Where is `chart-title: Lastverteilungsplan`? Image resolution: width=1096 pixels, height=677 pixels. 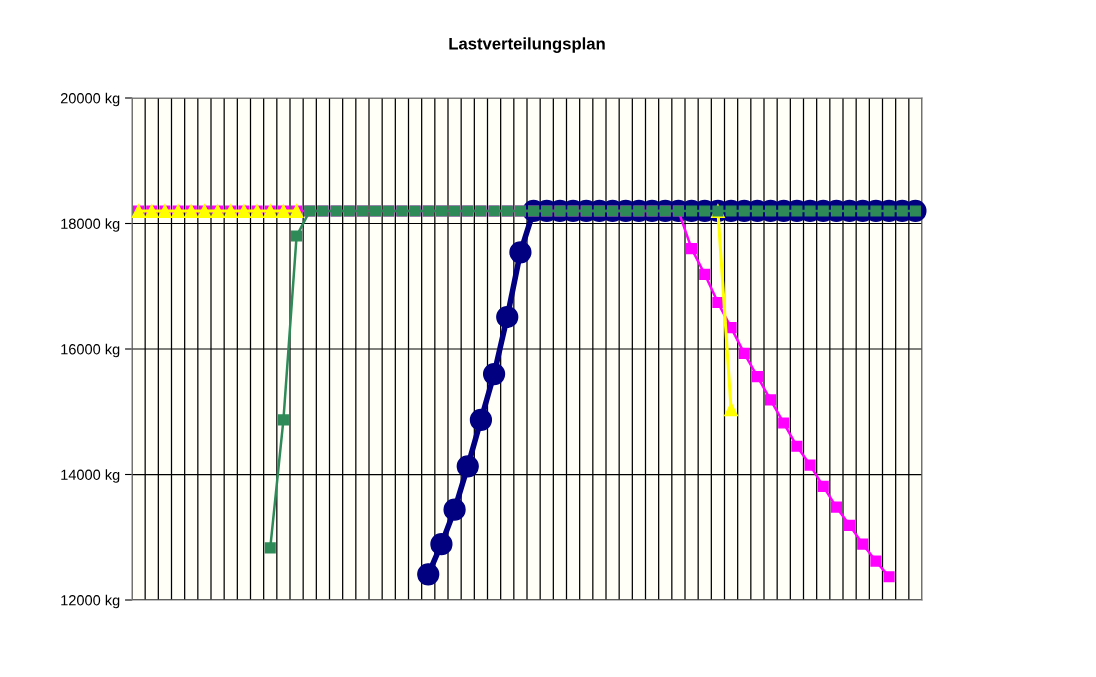 chart-title: Lastverteilungsplan is located at coordinates (527, 45).